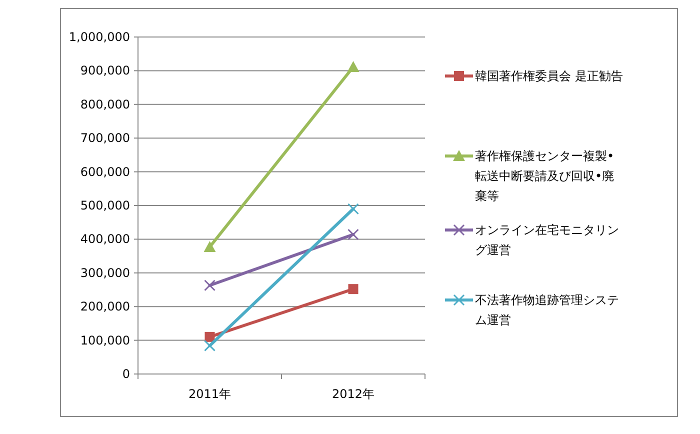 The width and height of the screenshot is (700, 434). Describe the element at coordinates (549, 76) in the screenshot. I see `legend-label: 韓国著作権委員会 是正勧告` at that location.